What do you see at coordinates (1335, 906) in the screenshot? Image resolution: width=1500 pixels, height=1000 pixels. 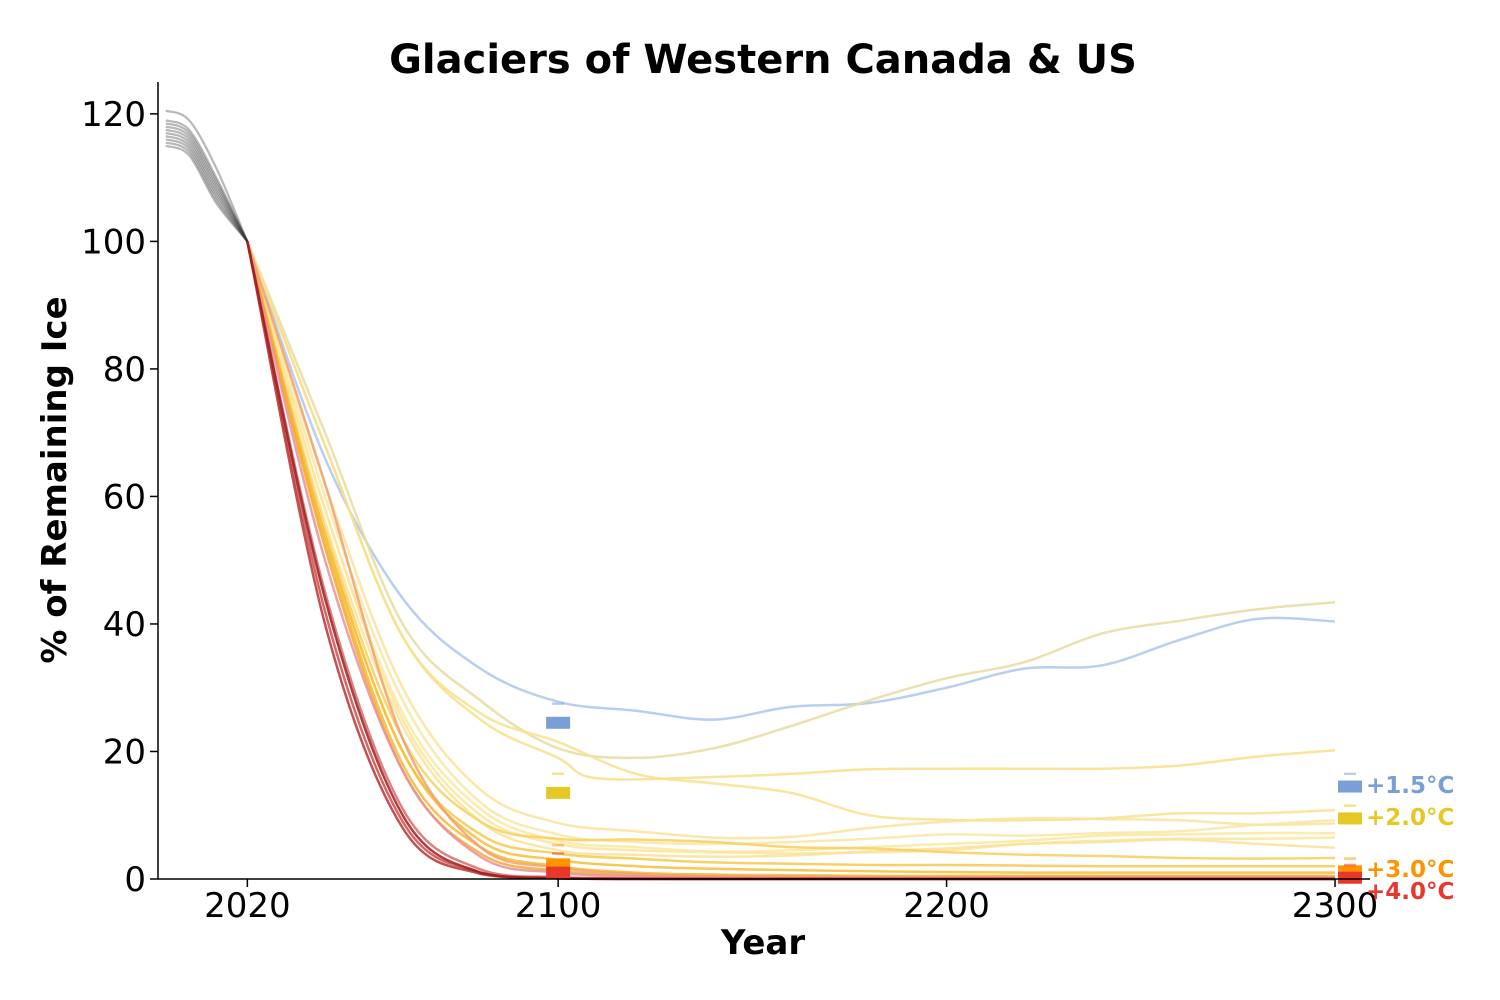 I see `x-tick-label-4: 2300` at bounding box center [1335, 906].